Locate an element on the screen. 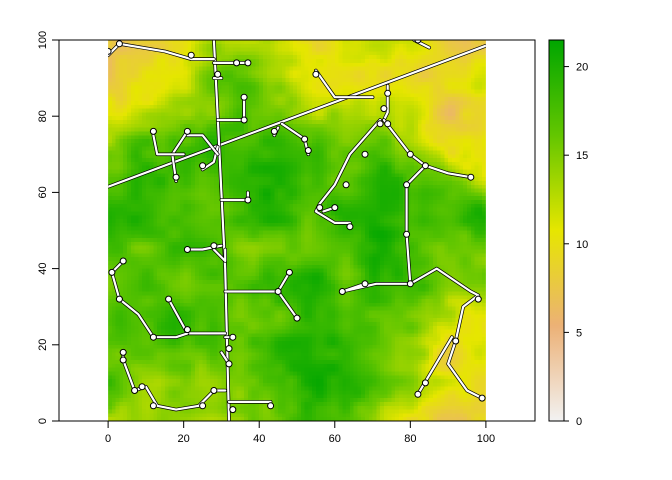 The image size is (672, 480). colorbar-legend: 0 5 10 15 20 is located at coordinates (568, 233).